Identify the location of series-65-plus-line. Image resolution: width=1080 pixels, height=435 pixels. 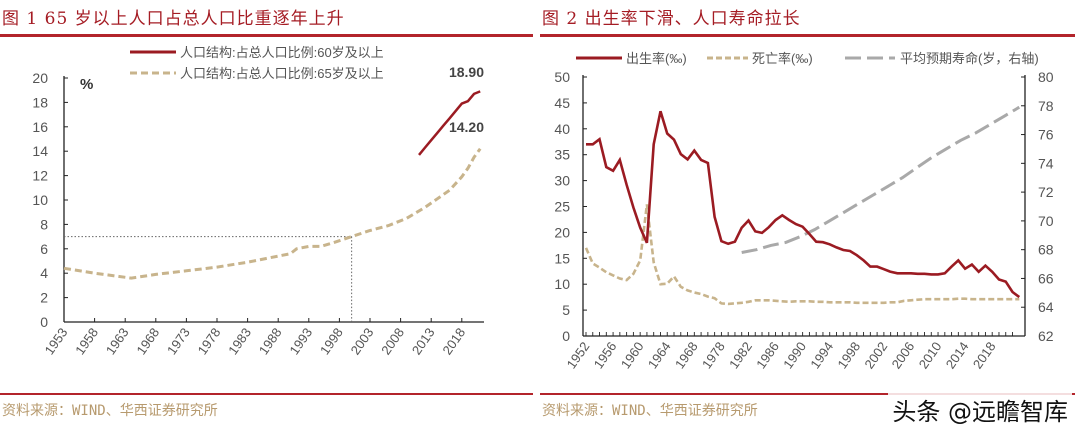
(272, 213).